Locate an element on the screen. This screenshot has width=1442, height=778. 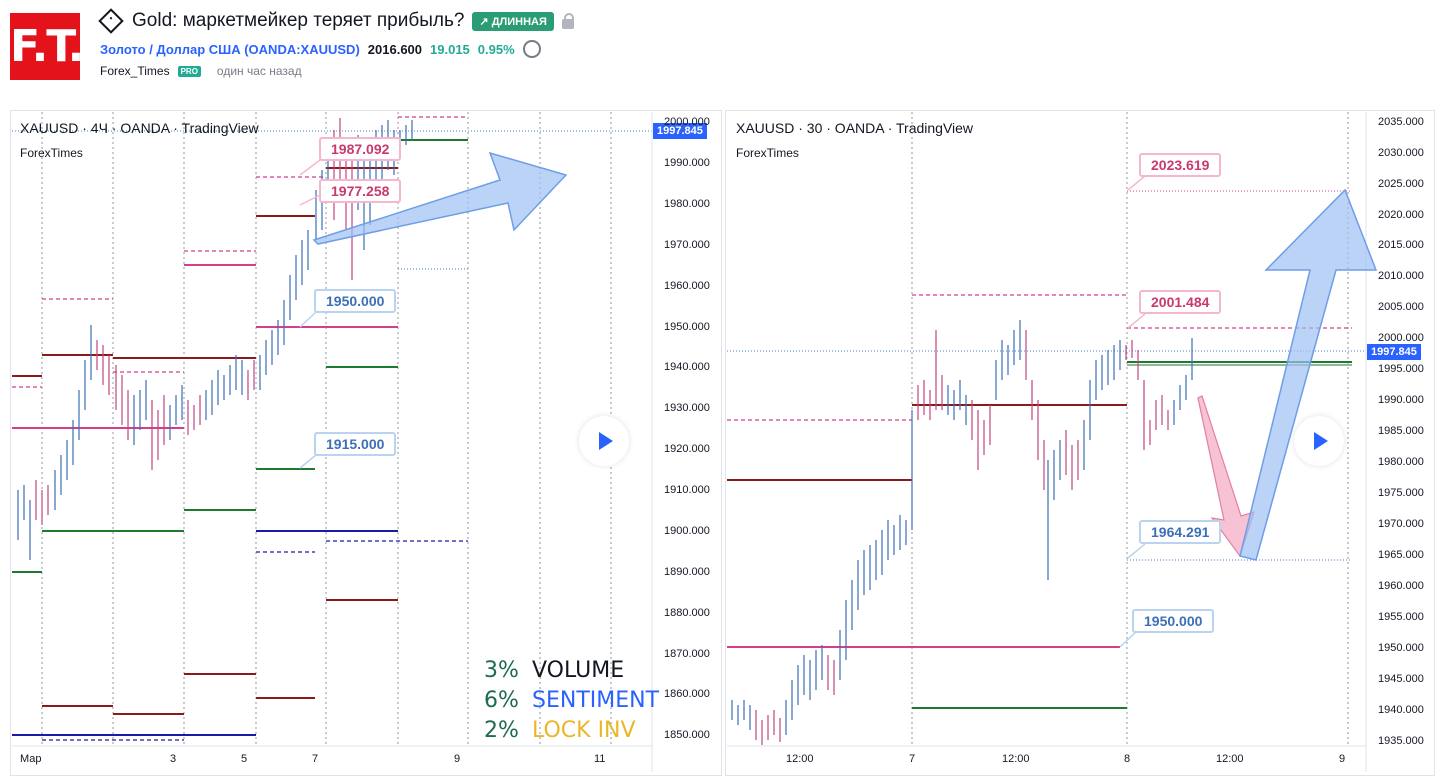
right-y-tick: 1965.000 is located at coordinates (1401, 555).